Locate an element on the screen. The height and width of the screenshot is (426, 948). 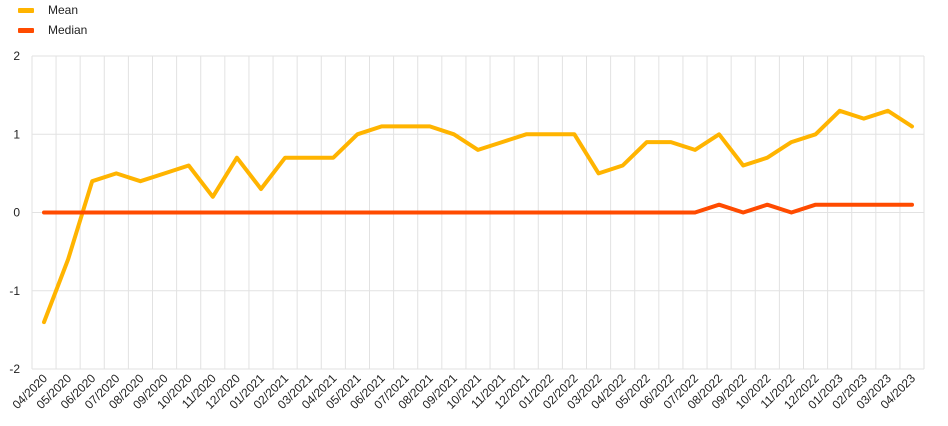
legend-swatch-mean is located at coordinates (26, 10).